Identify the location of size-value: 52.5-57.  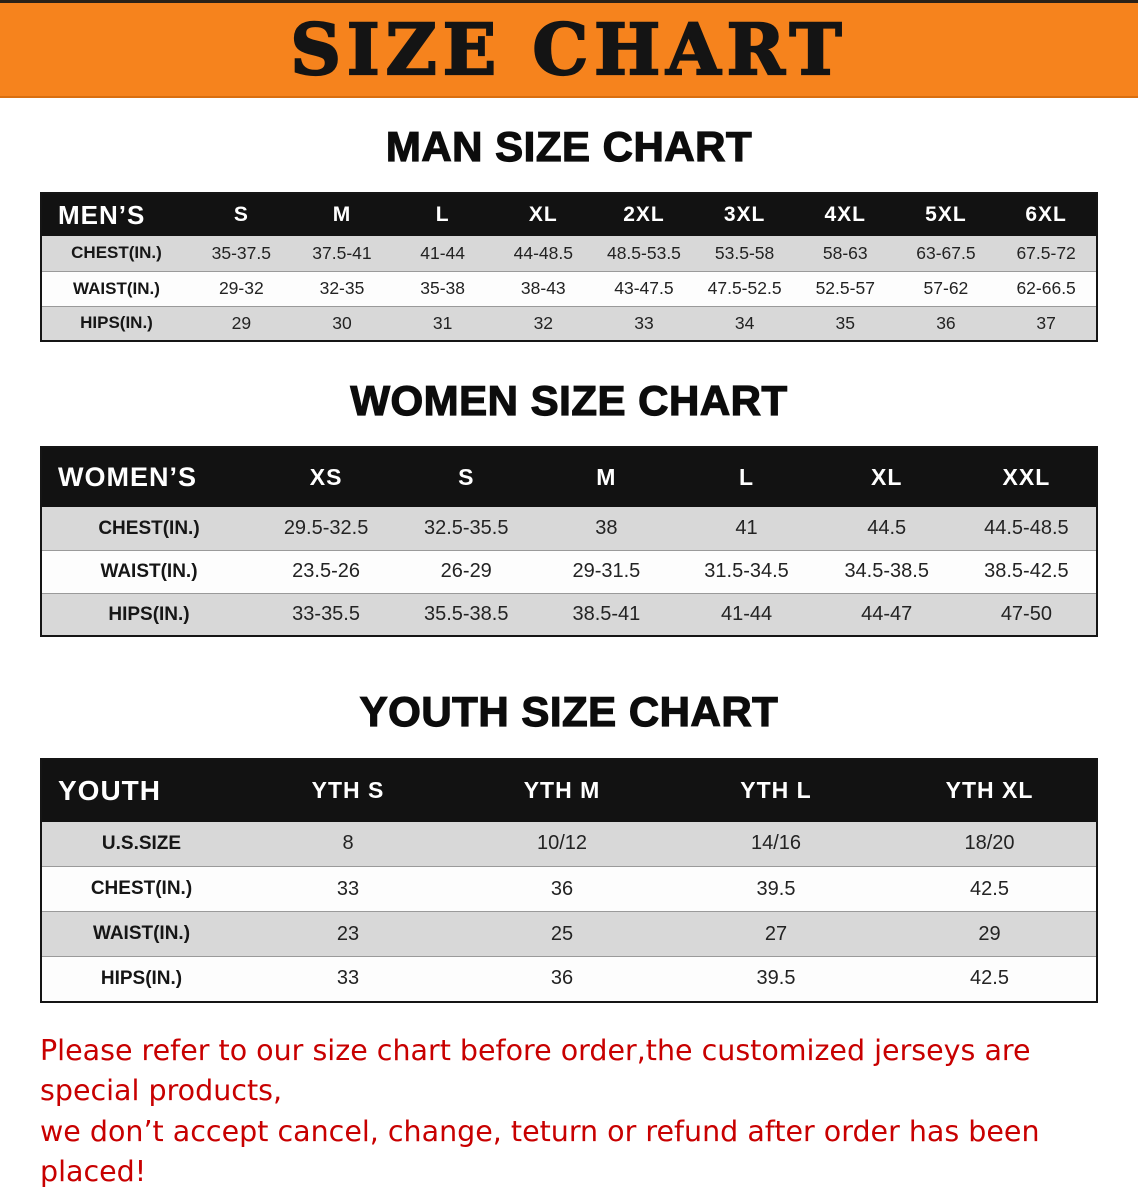
(845, 288).